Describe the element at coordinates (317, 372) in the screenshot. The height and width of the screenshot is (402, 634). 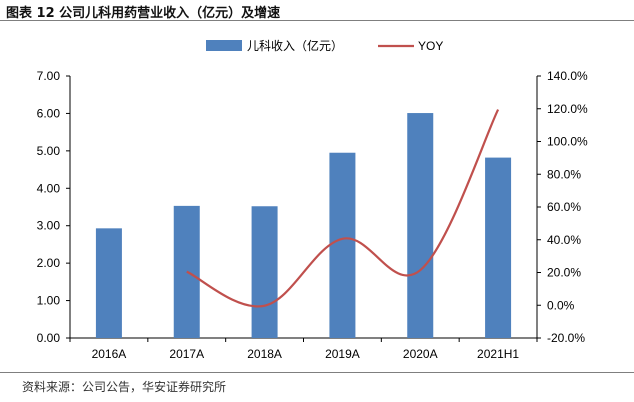
I see `source-rule` at that location.